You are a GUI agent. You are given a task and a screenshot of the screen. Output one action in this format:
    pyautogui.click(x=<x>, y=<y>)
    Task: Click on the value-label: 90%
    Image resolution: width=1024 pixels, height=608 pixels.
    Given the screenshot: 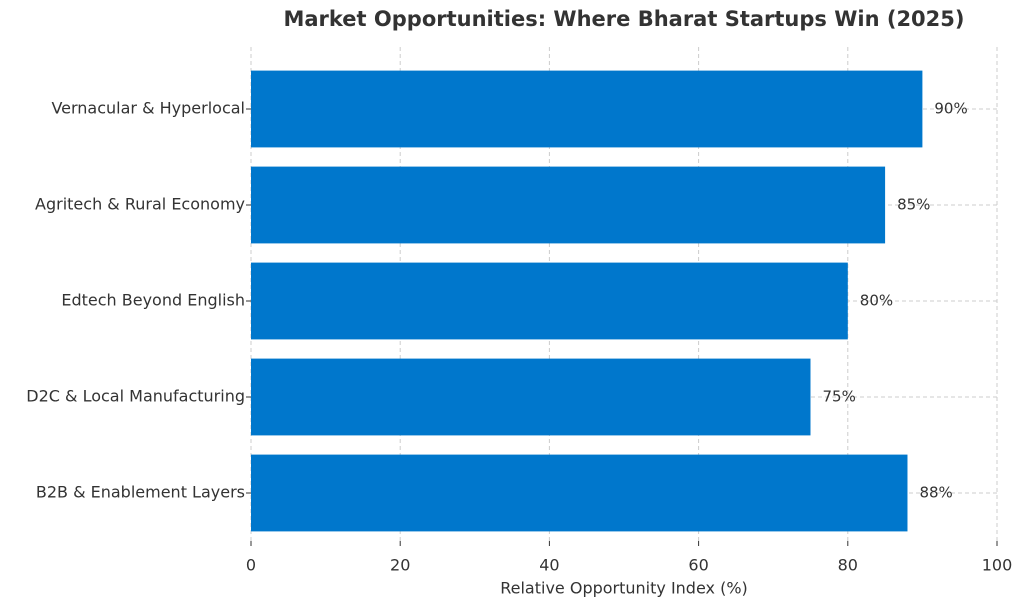 What is the action you would take?
    pyautogui.click(x=950, y=109)
    